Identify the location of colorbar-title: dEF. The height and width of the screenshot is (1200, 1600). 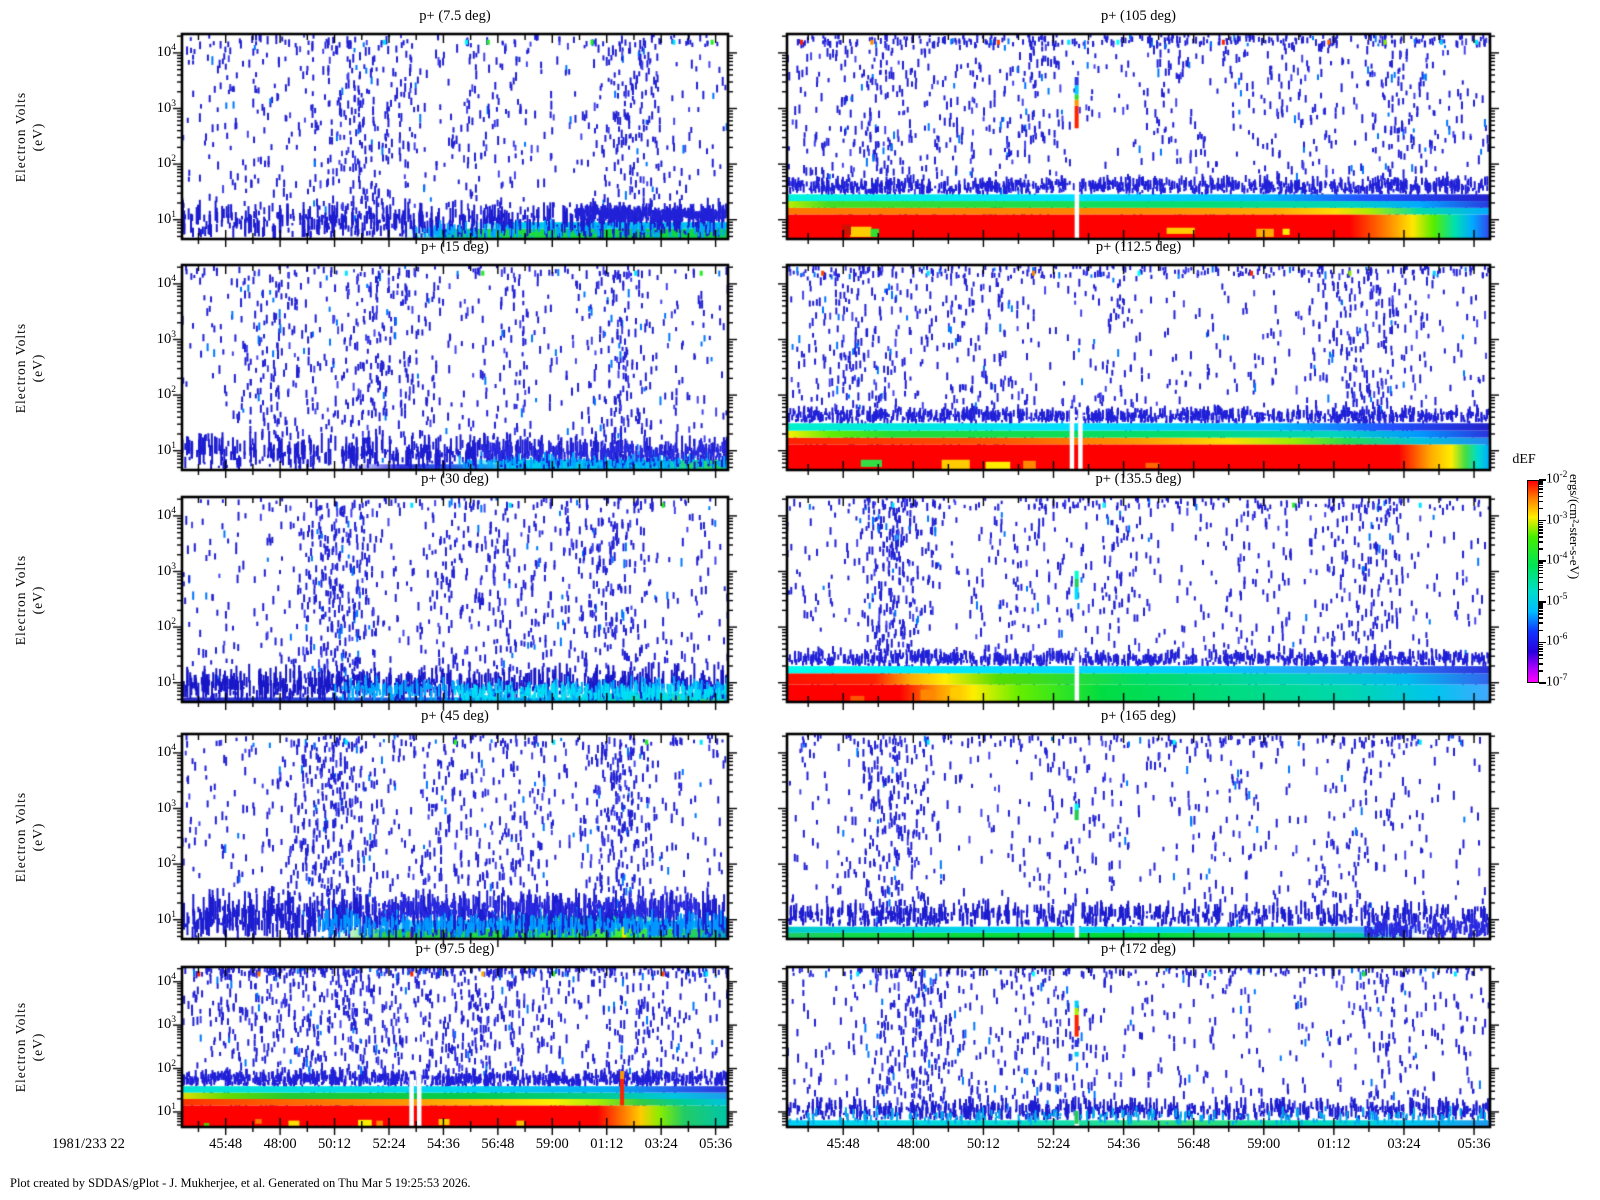
(1524, 459).